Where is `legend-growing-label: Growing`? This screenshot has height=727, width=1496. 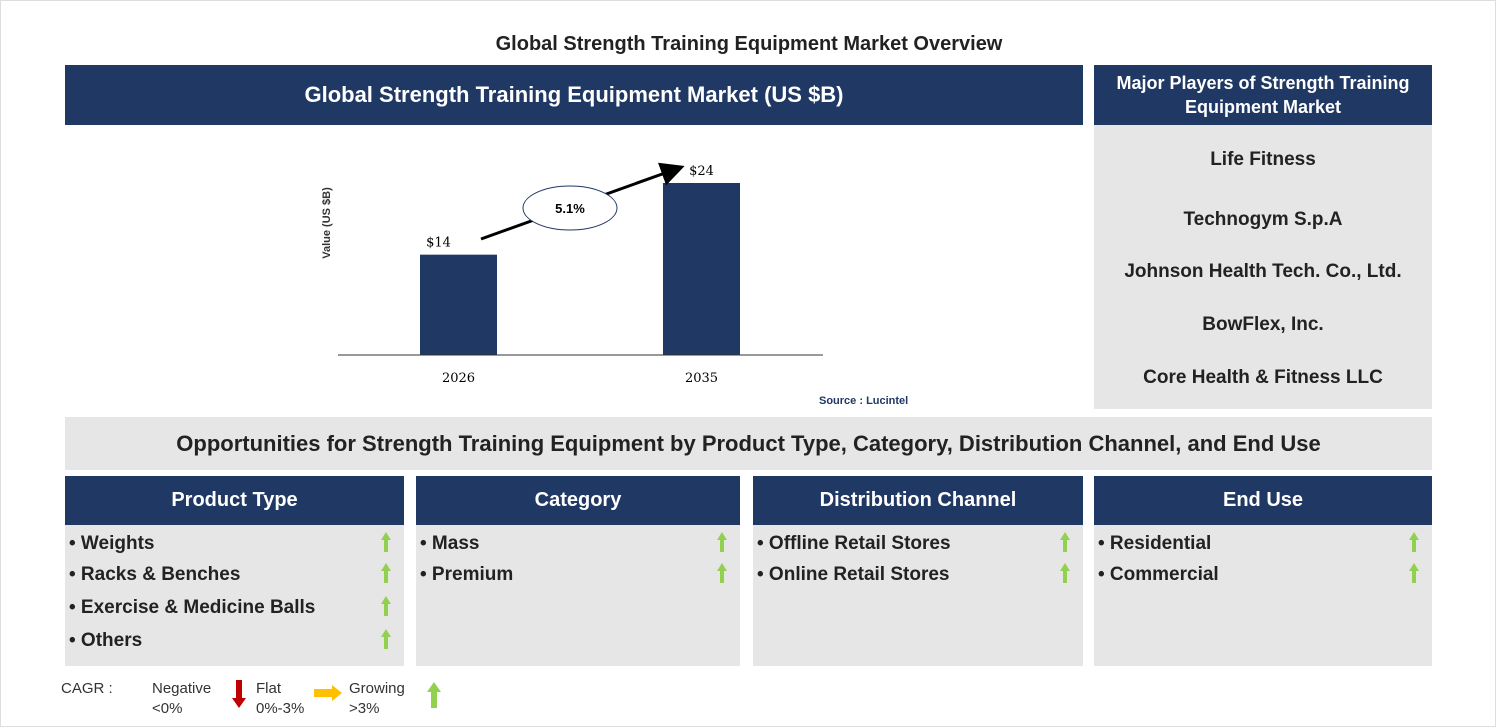 legend-growing-label: Growing is located at coordinates (377, 688).